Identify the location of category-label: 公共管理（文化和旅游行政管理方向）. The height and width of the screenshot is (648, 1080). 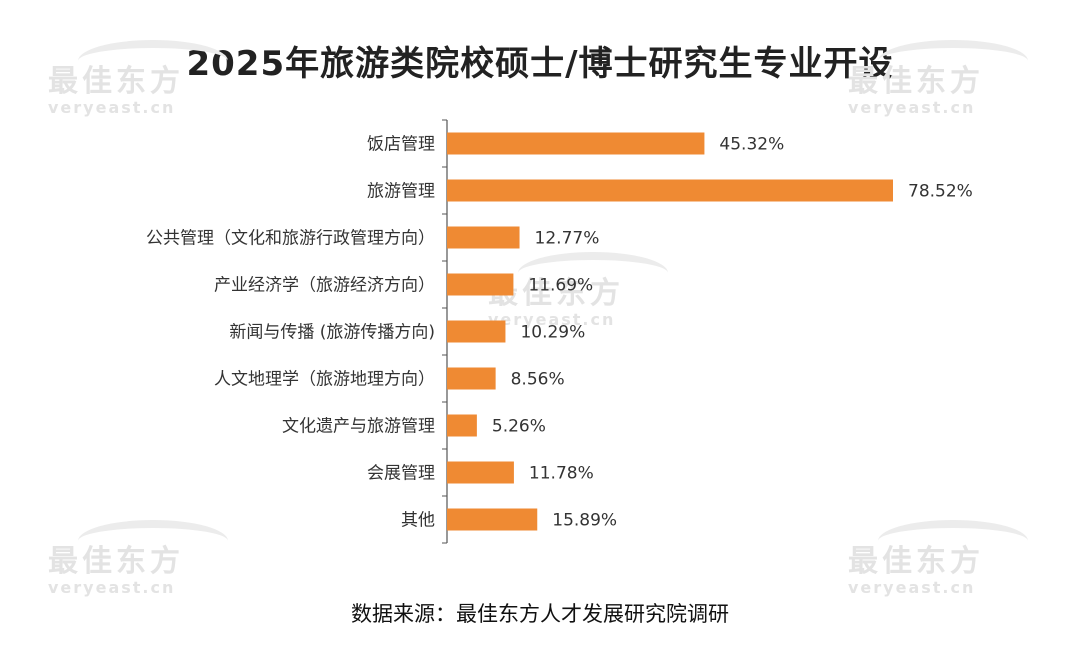
(290, 239).